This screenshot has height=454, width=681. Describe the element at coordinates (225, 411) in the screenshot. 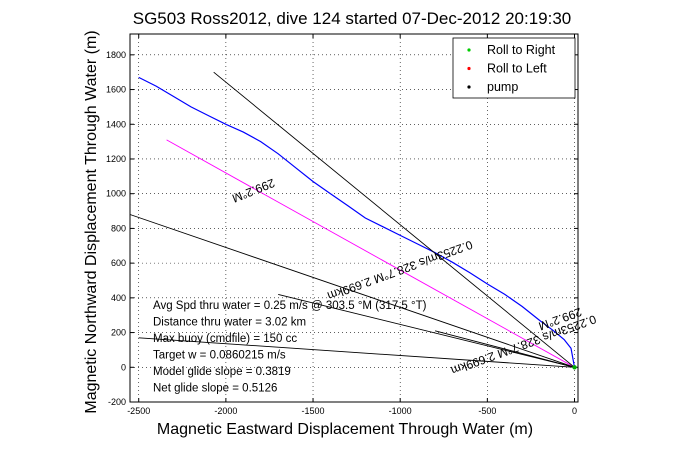

I see `x-tick-label: -2000` at that location.